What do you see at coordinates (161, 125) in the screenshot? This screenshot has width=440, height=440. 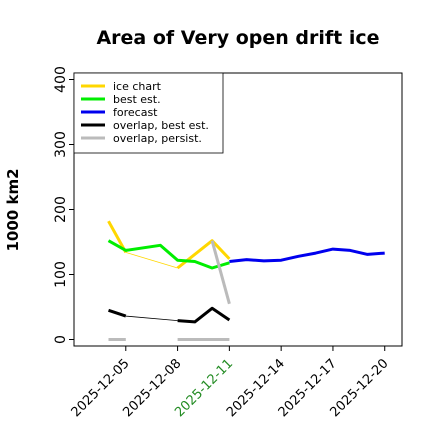 I see `legend-label-3: overlap, best est.` at bounding box center [161, 125].